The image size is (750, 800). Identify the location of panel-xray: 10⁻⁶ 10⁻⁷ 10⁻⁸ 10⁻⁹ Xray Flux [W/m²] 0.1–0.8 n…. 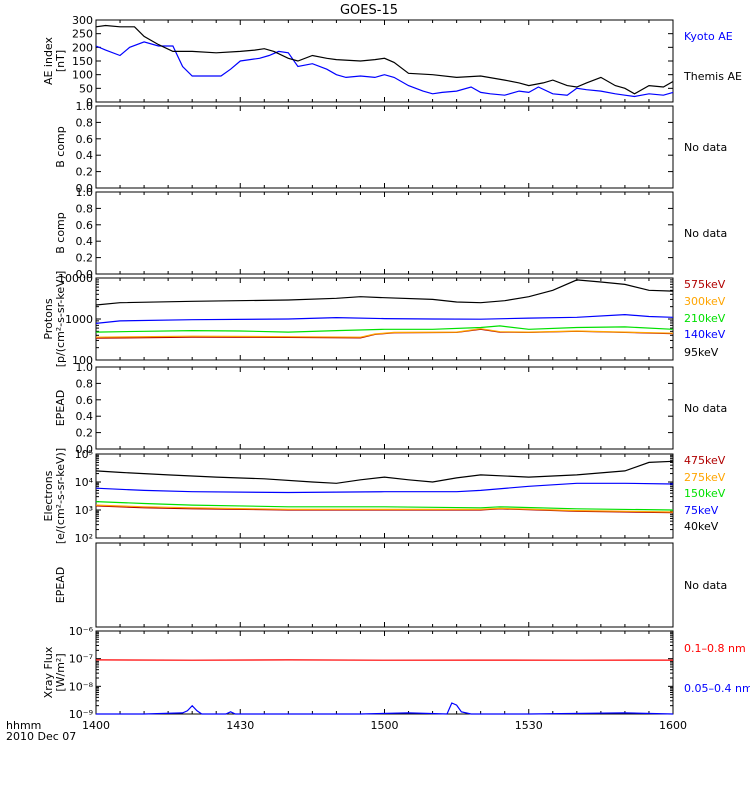
(396, 673).